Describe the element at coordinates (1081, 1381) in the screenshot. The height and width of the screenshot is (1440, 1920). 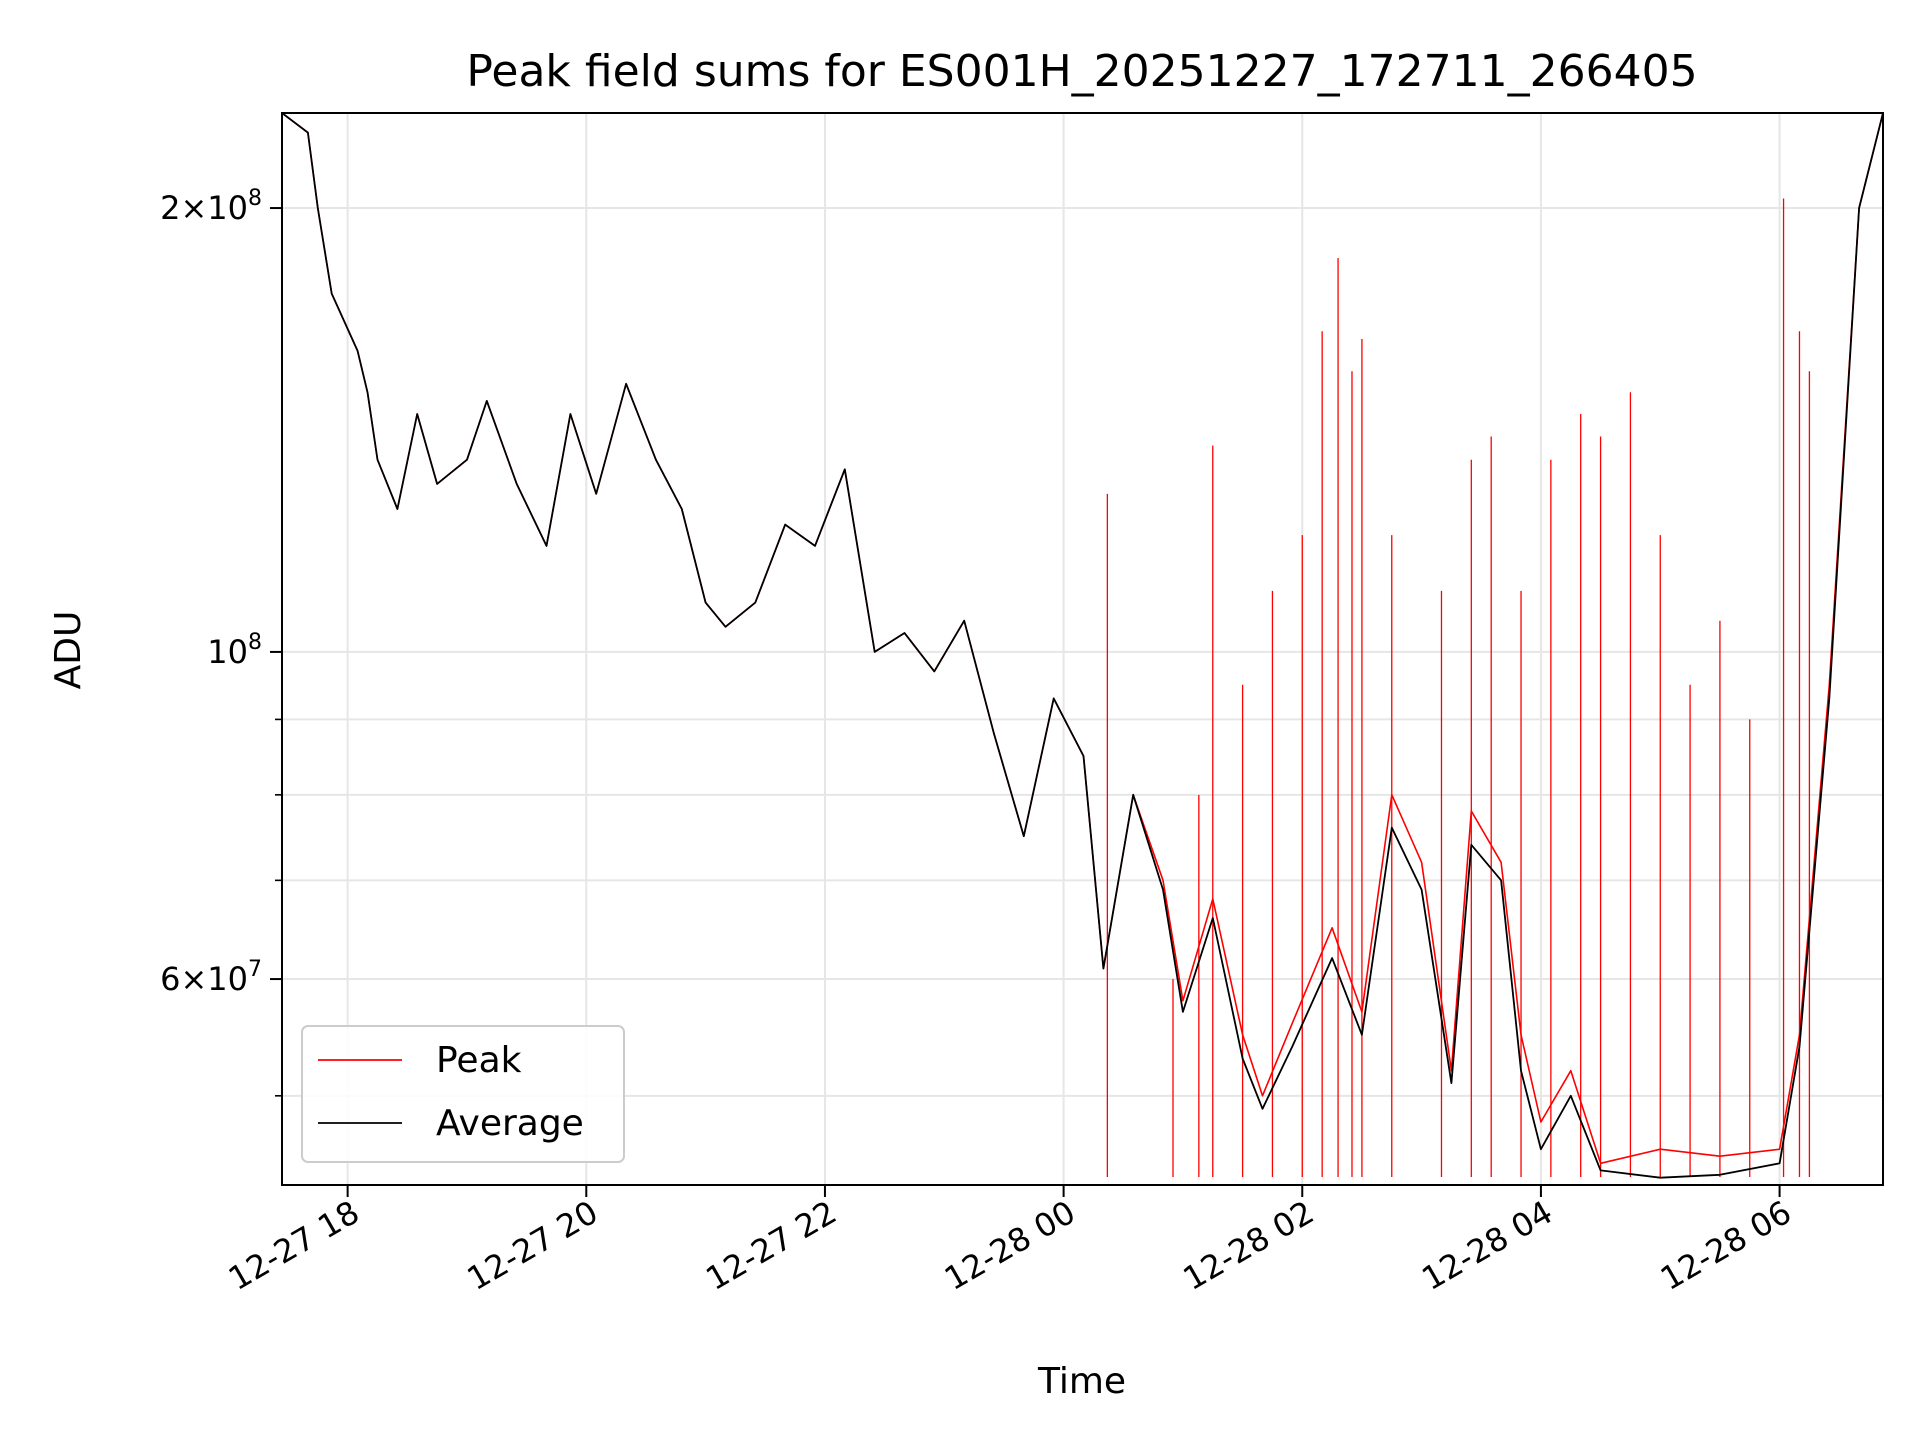
I see `x-axis-label: Time` at that location.